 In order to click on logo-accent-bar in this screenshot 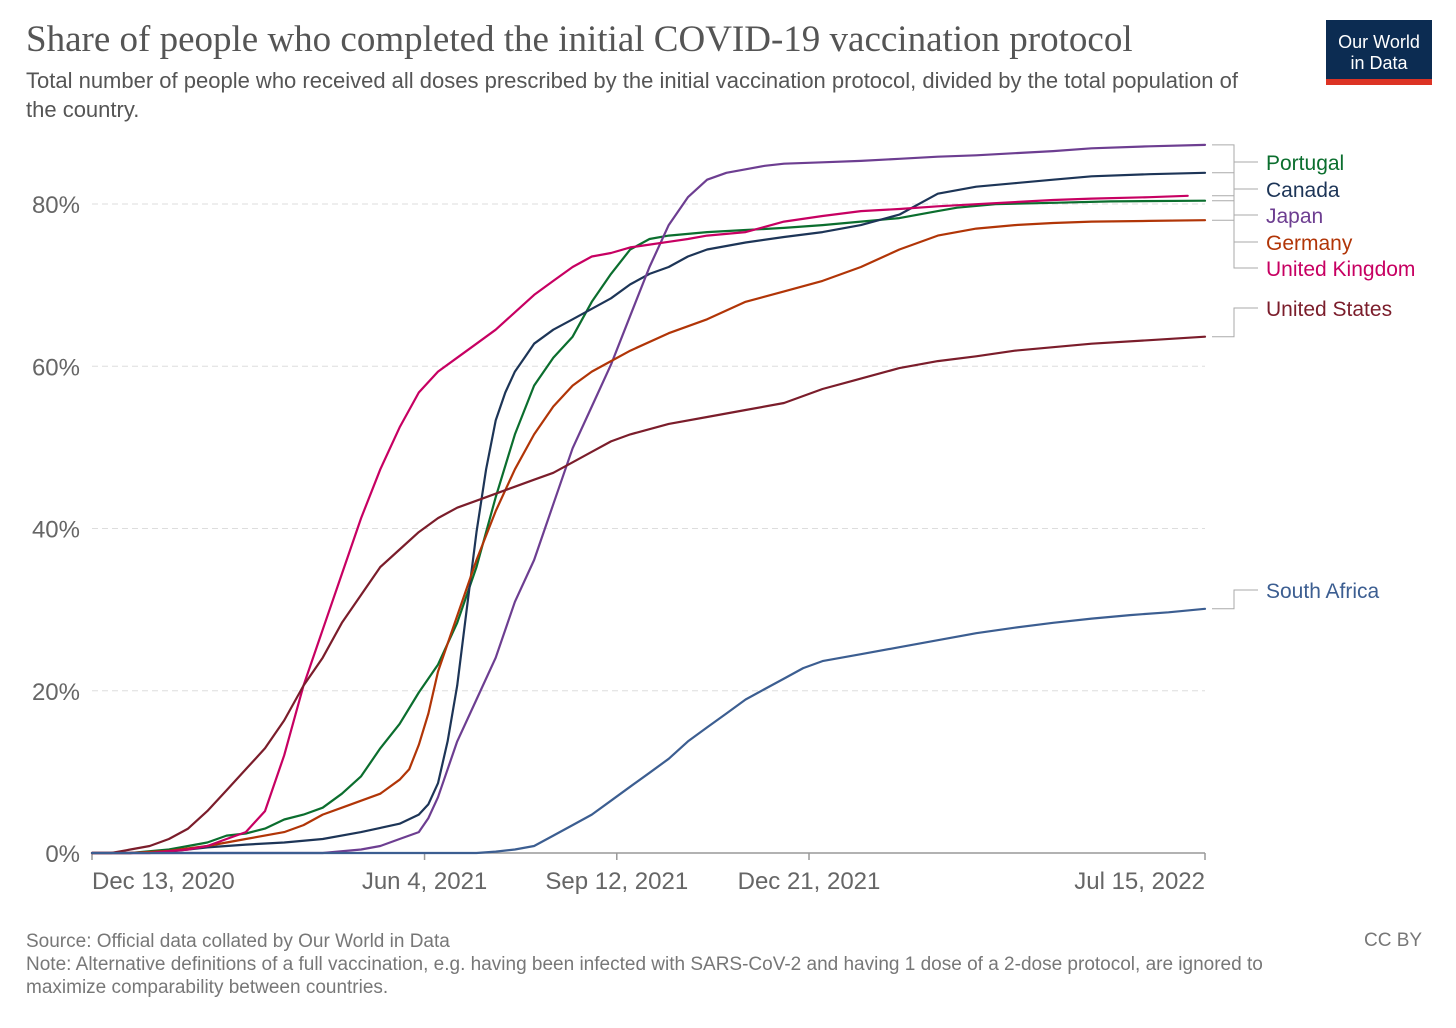, I will do `click(1379, 82)`.